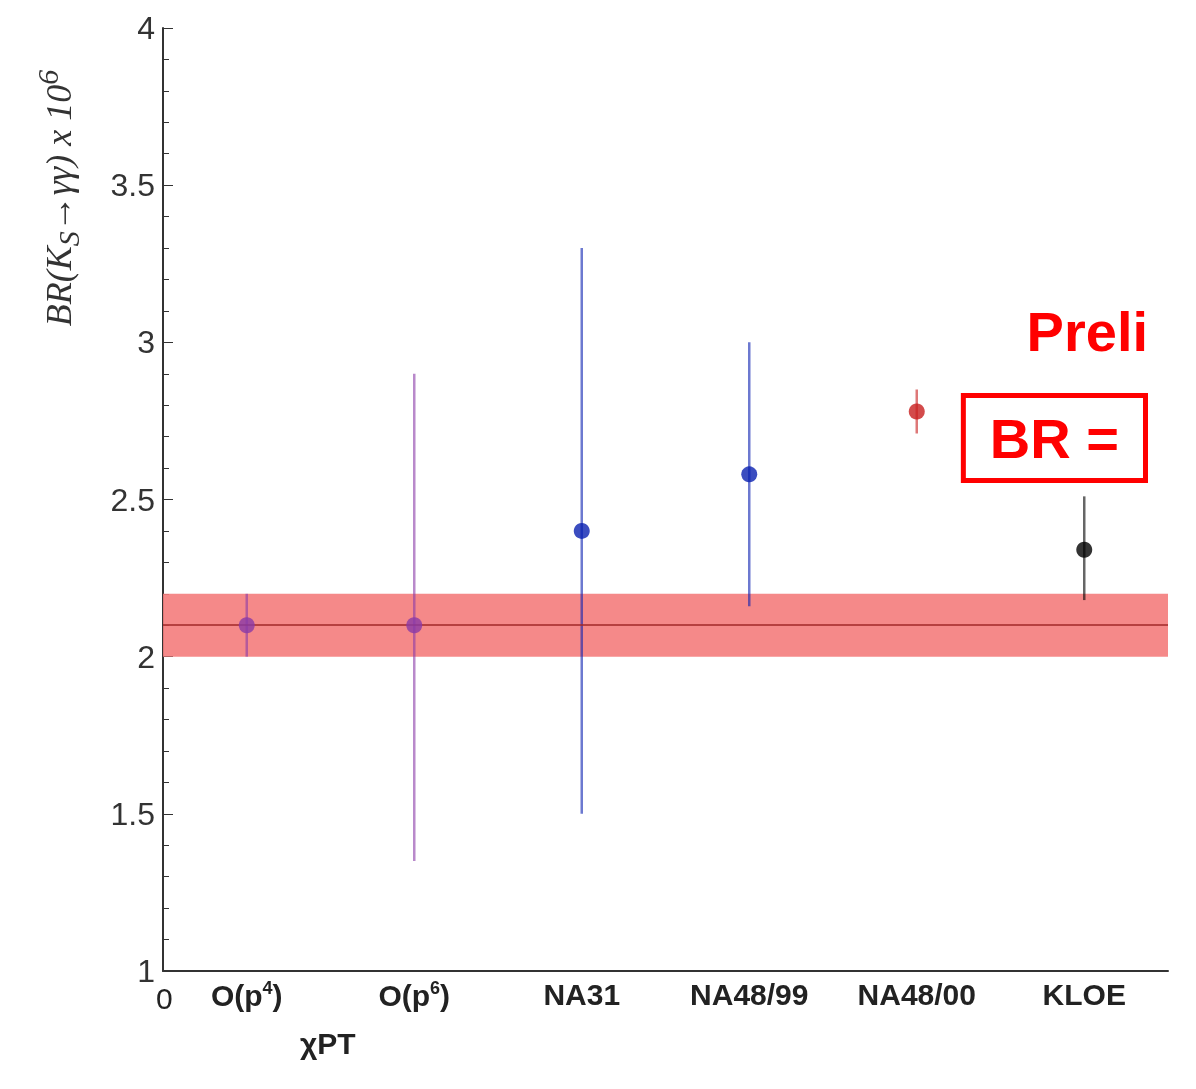  Describe the element at coordinates (328, 1043) in the screenshot. I see `text: χPT` at that location.